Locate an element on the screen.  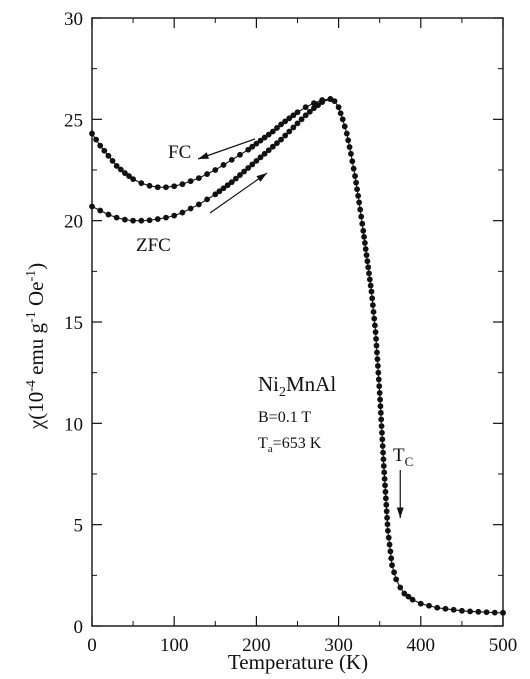
y-label-oe: Oe is located at coordinates (36, 297).